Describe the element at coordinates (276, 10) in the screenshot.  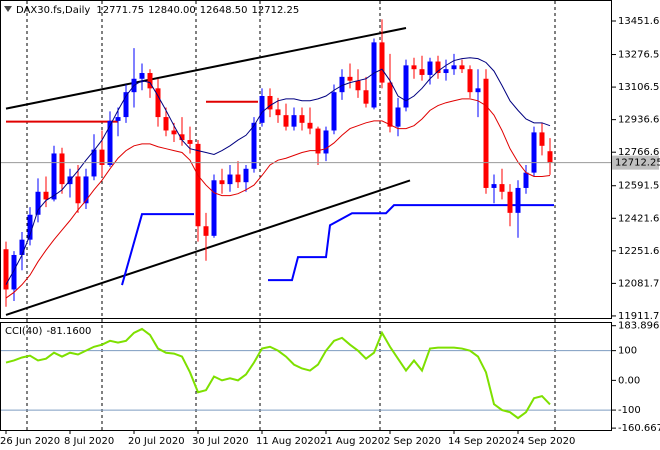
I see `close-label: 12712.25` at that location.